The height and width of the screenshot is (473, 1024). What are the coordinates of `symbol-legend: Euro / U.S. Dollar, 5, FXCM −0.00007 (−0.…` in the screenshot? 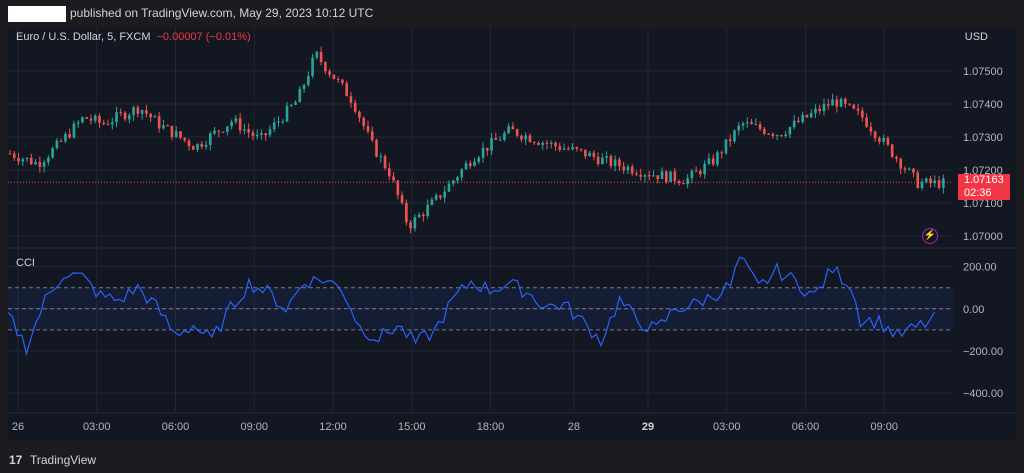 It's located at (133, 37).